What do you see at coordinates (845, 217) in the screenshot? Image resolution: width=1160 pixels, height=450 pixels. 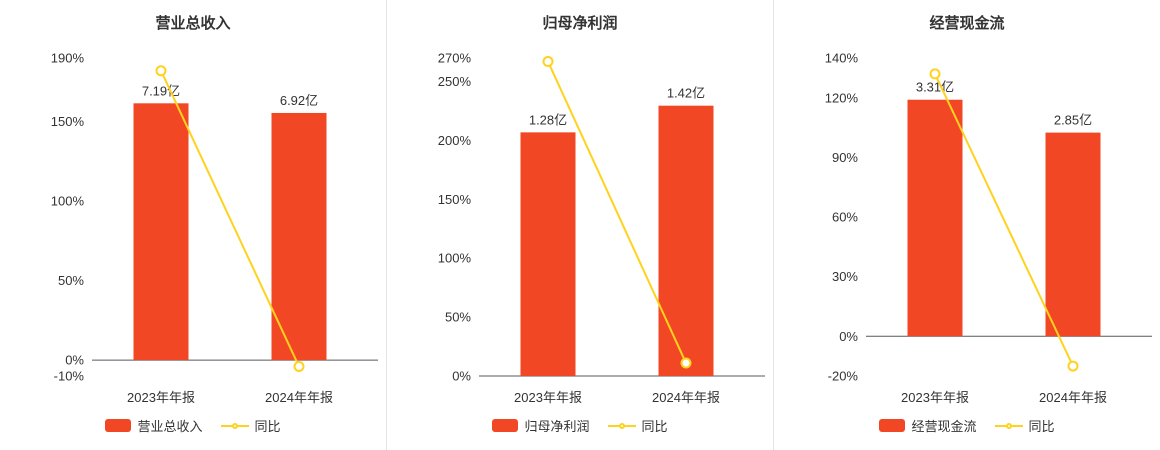 I see `y-tick-label: 60%` at bounding box center [845, 217].